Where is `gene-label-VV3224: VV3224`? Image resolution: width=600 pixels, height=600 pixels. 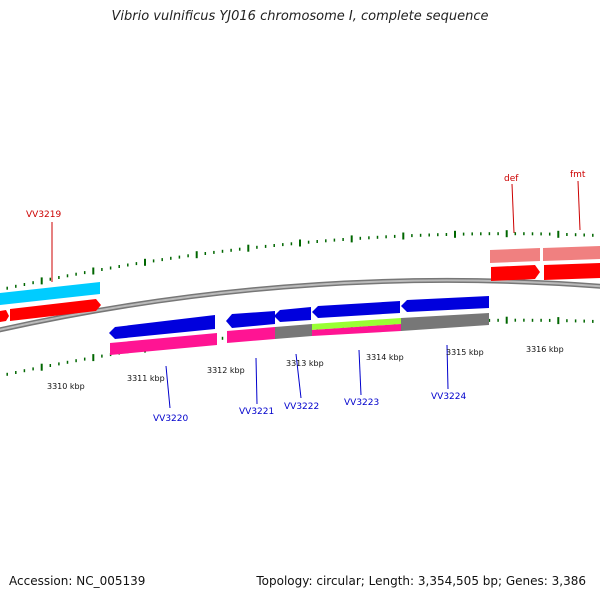 gene-label-VV3224: VV3224 is located at coordinates (448, 397).